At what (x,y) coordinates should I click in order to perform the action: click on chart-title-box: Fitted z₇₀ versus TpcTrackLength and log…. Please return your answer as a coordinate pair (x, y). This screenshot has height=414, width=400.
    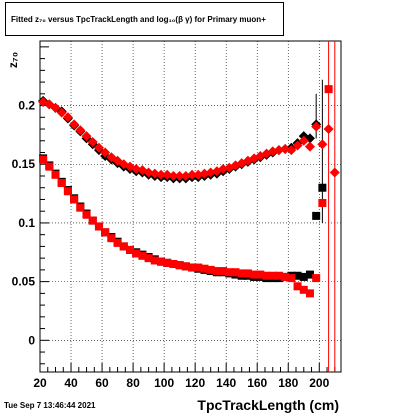
    Looking at the image, I should click on (144, 19).